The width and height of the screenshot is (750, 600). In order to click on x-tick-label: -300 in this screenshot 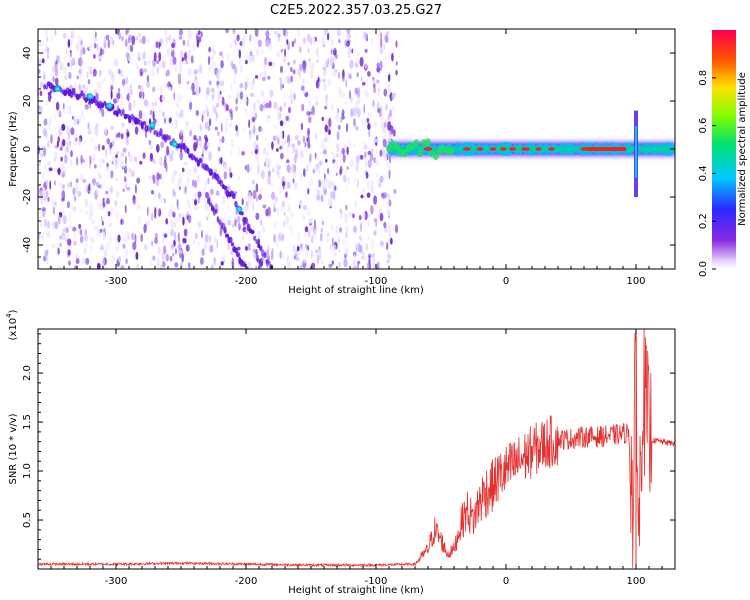, I will do `click(116, 281)`.